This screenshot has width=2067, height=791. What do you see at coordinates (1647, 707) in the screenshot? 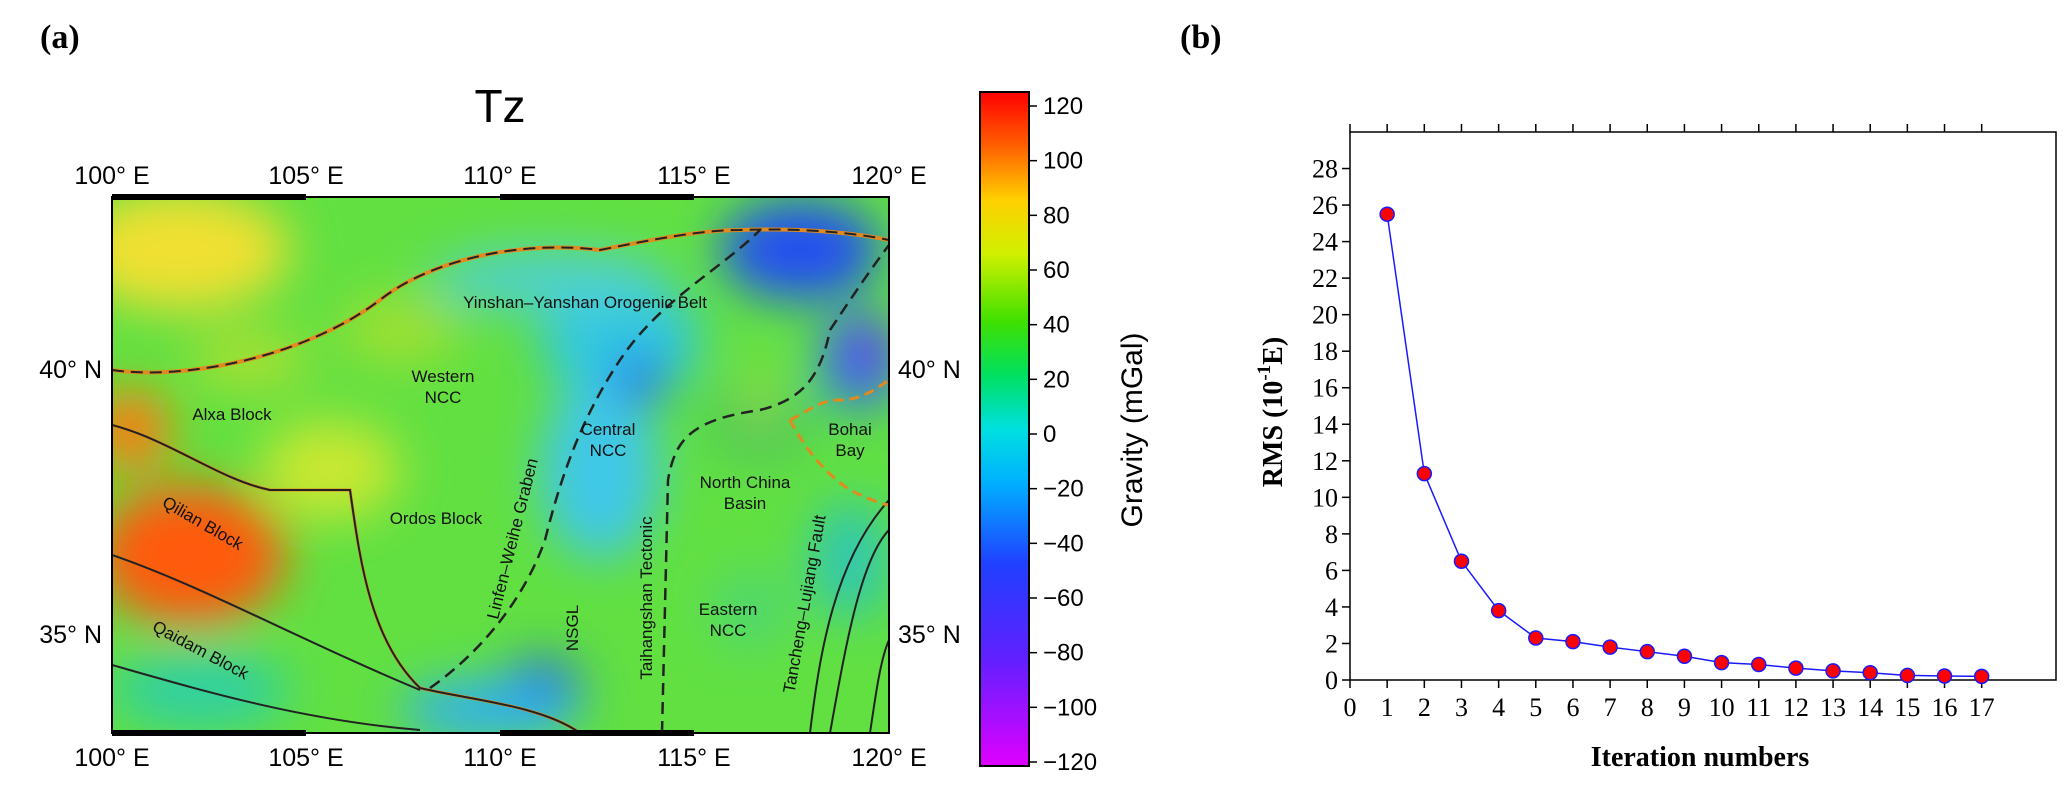
I see `x-tick-label: 8` at bounding box center [1647, 707].